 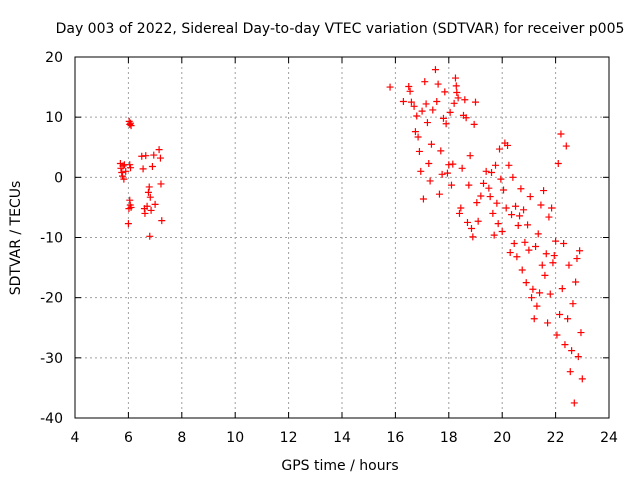 What do you see at coordinates (54, 58) in the screenshot?
I see `y-tick-label: 20` at bounding box center [54, 58].